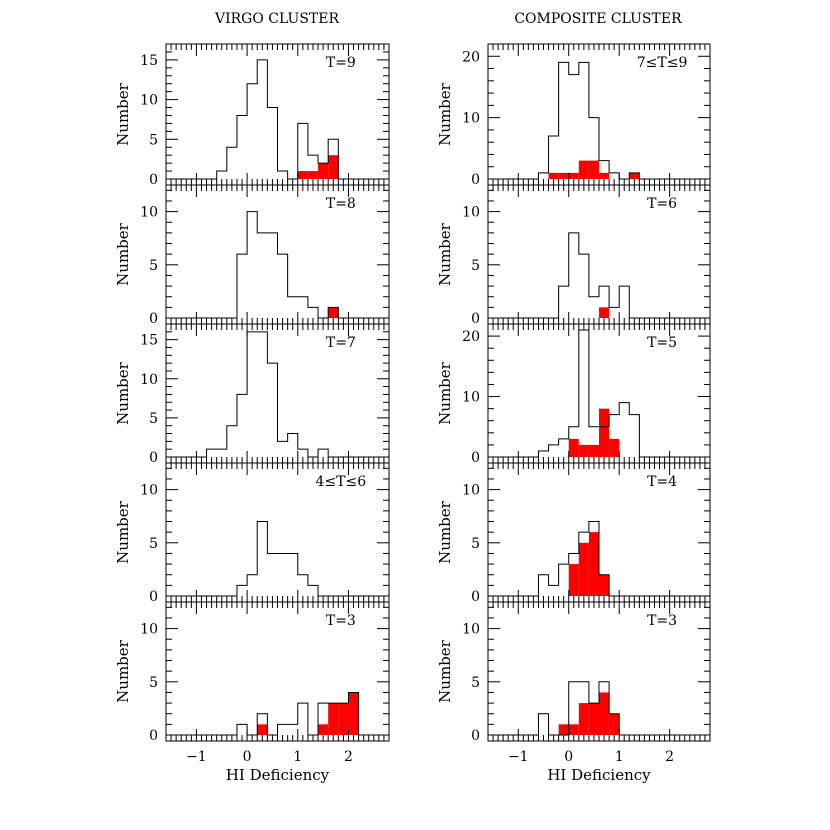 The height and width of the screenshot is (830, 830). Describe the element at coordinates (573, 692) in the screenshot. I see `panel-composite-T3: 0 5 10 T=3 Number −1 0 1 2 HI Deficiency` at that location.